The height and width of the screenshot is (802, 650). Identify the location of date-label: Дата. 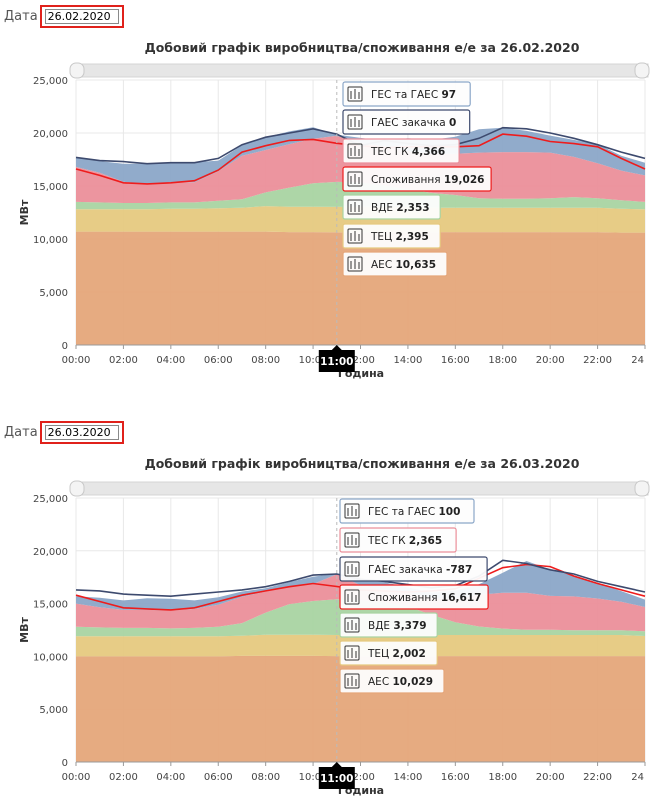
(21, 16).